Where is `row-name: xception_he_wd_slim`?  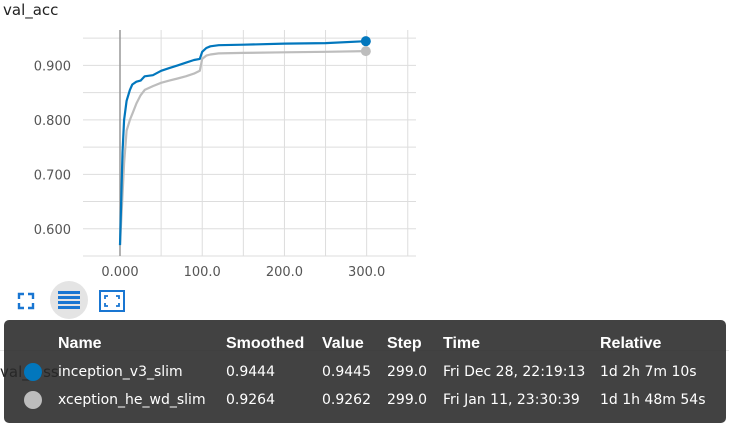 row-name: xception_he_wd_slim is located at coordinates (132, 400).